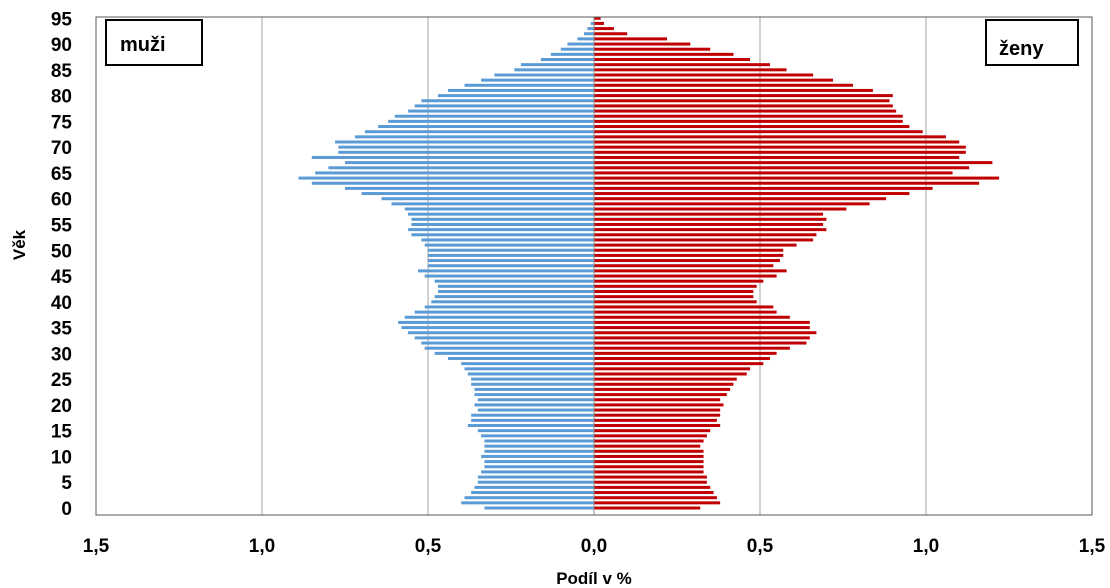  I want to click on y-tick-label-60: 60, so click(61, 200).